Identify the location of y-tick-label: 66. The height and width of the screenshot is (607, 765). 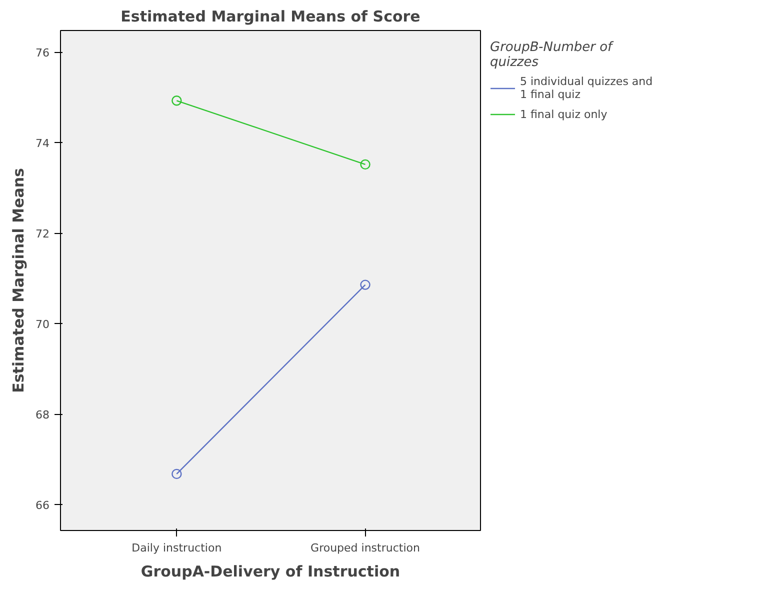
(43, 505).